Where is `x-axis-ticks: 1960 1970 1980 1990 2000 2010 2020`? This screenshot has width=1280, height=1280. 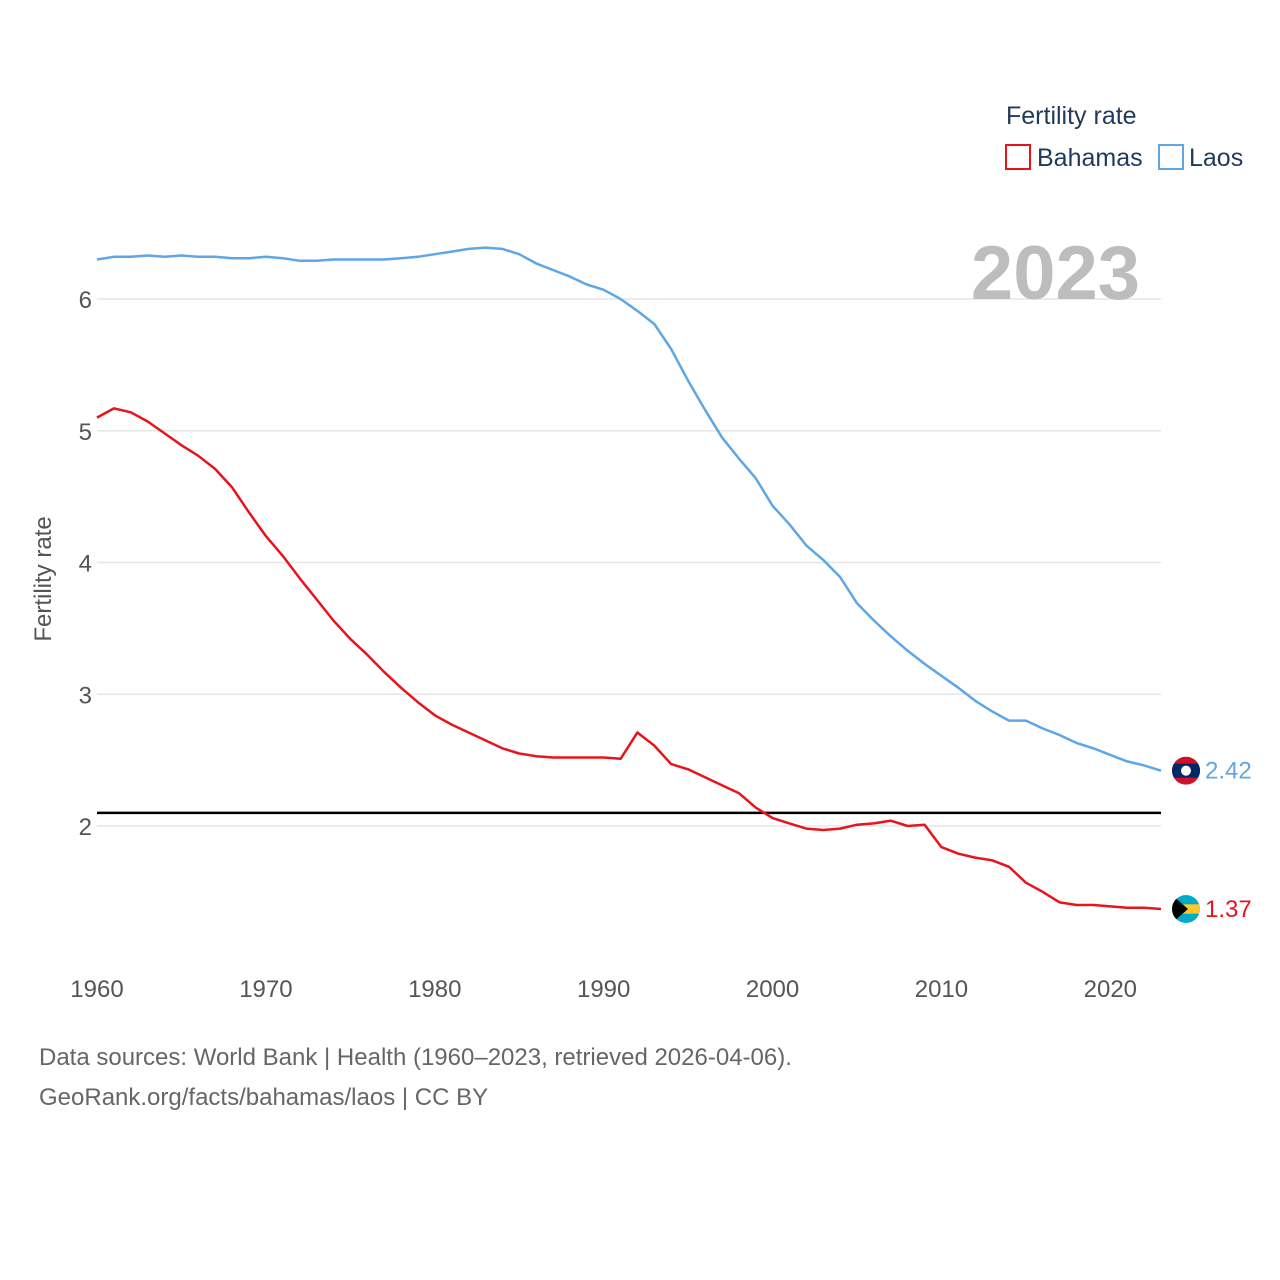 x-axis-ticks: 1960 1970 1980 1990 2000 2010 2020 is located at coordinates (603, 989).